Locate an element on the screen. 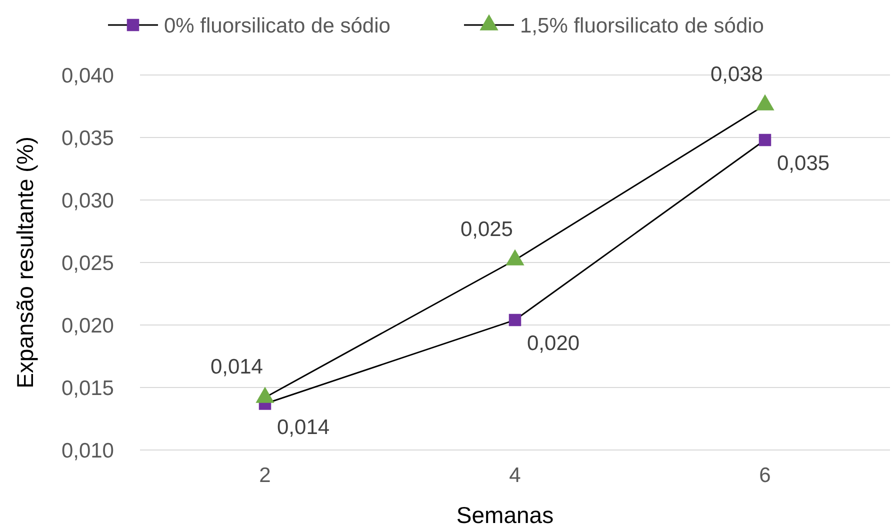 Image resolution: width=893 pixels, height=527 pixels. data-label: 0,025 is located at coordinates (486, 229).